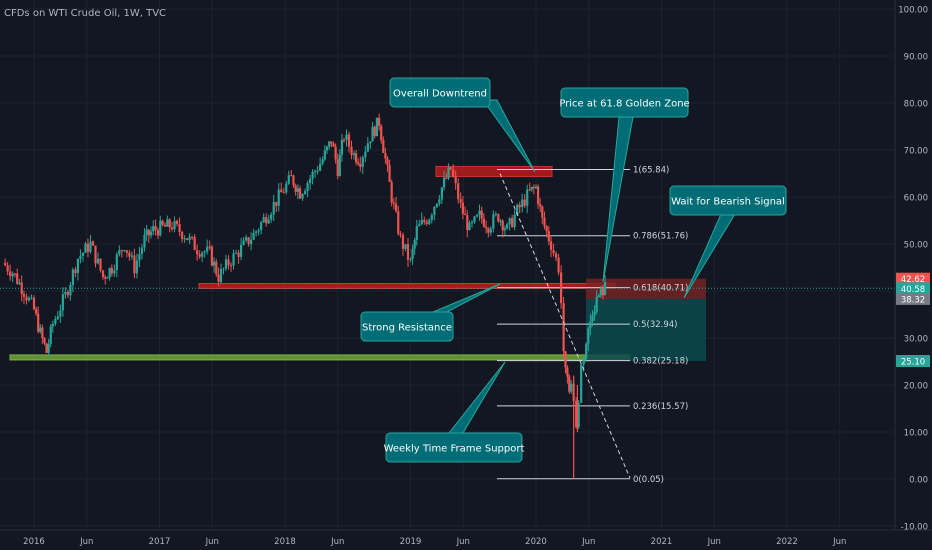  What do you see at coordinates (34, 542) in the screenshot?
I see `time-axis-tick-label: 2016` at bounding box center [34, 542].